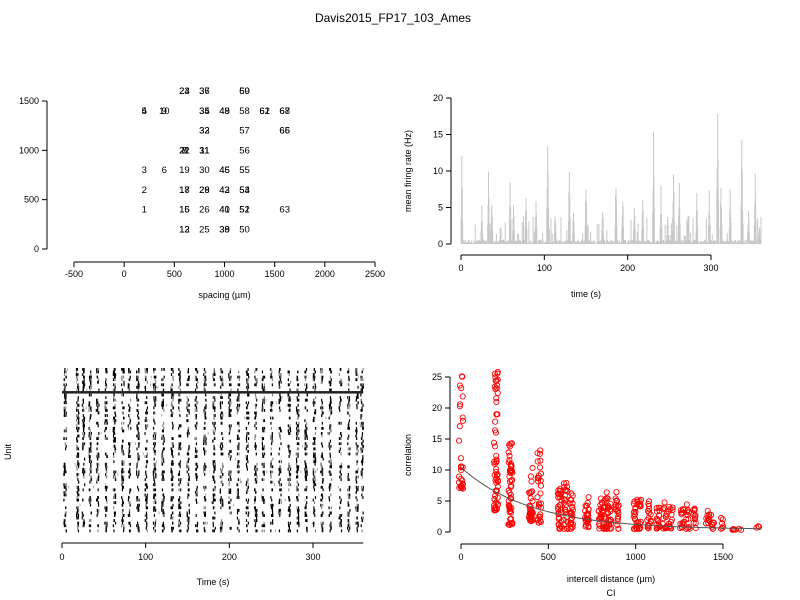 The image size is (800, 600). What do you see at coordinates (145, 557) in the screenshot?
I see `x-tick-label: 100` at bounding box center [145, 557].